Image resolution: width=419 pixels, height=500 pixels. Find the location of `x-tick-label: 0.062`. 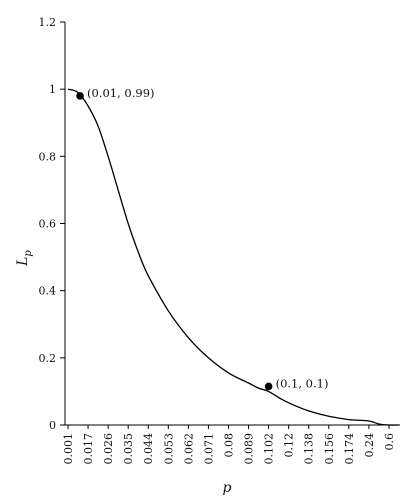

x-tick-label: 0.062 is located at coordinates (188, 449).